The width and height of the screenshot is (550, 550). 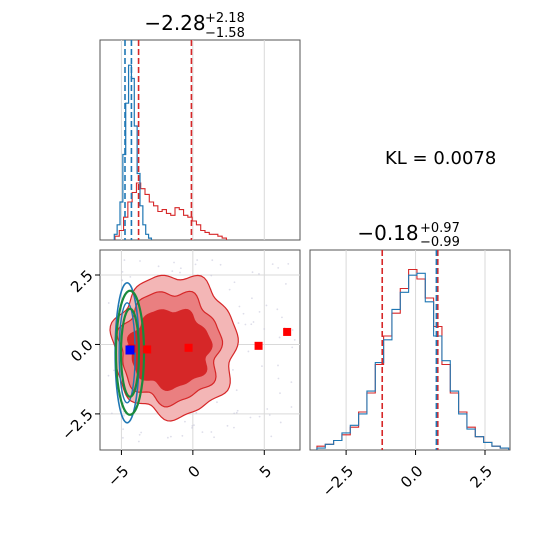 I want to click on hist-y-title-sub: −0.99, so click(x=440, y=242).